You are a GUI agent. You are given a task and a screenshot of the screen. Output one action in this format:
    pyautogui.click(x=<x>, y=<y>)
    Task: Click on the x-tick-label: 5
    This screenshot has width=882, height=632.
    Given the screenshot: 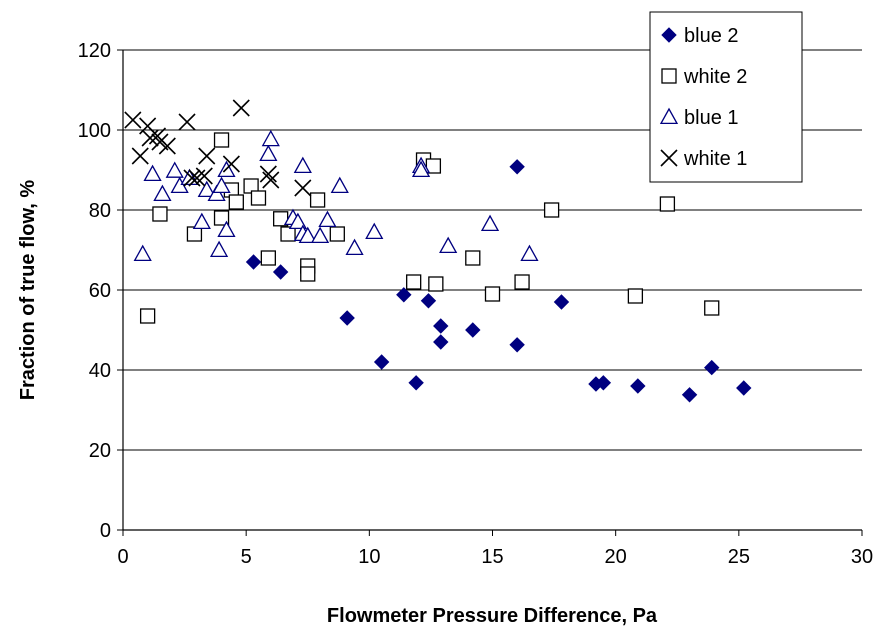 What is the action you would take?
    pyautogui.click(x=246, y=557)
    